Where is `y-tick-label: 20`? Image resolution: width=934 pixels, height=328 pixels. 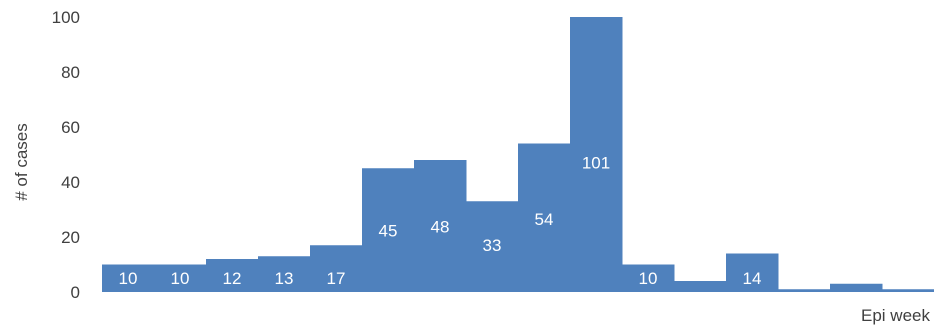 y-tick-label: 20 is located at coordinates (70, 237).